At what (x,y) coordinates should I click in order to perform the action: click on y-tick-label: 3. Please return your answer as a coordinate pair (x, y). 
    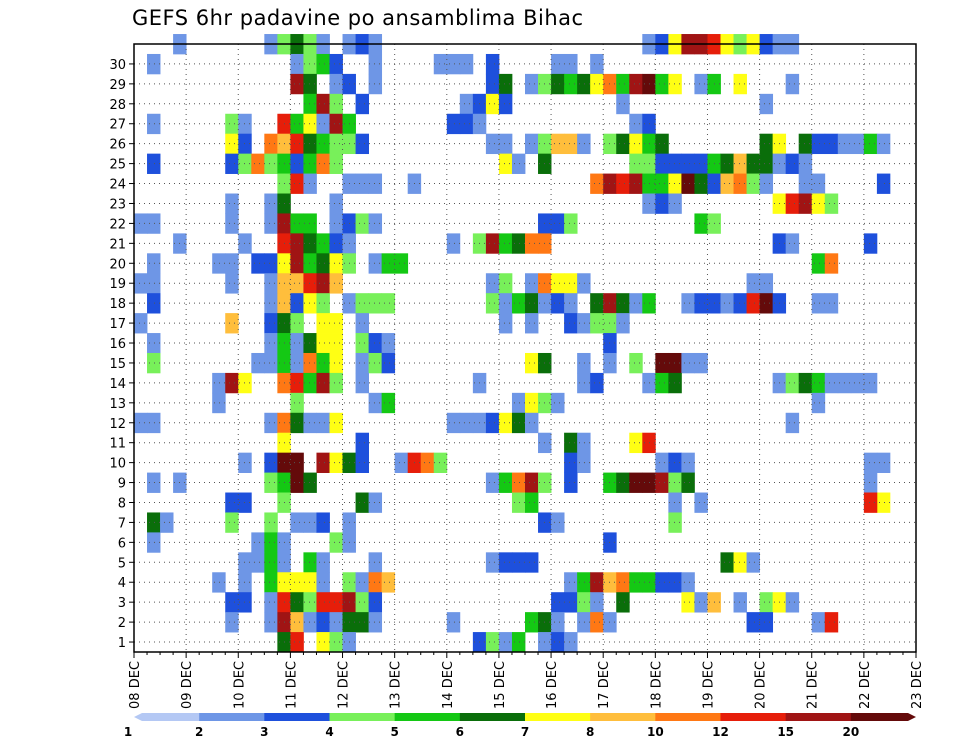
    Looking at the image, I should click on (122, 603).